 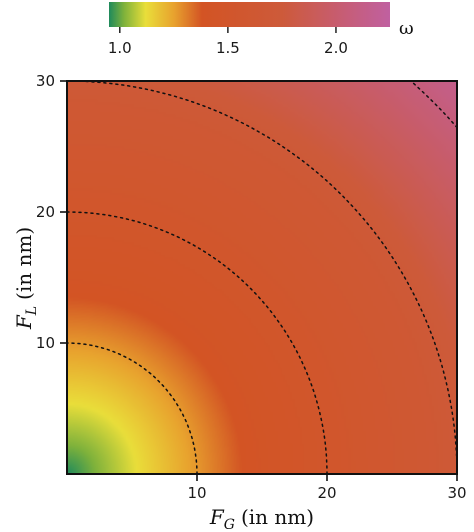 I want to click on colorbar, so click(x=249, y=14).